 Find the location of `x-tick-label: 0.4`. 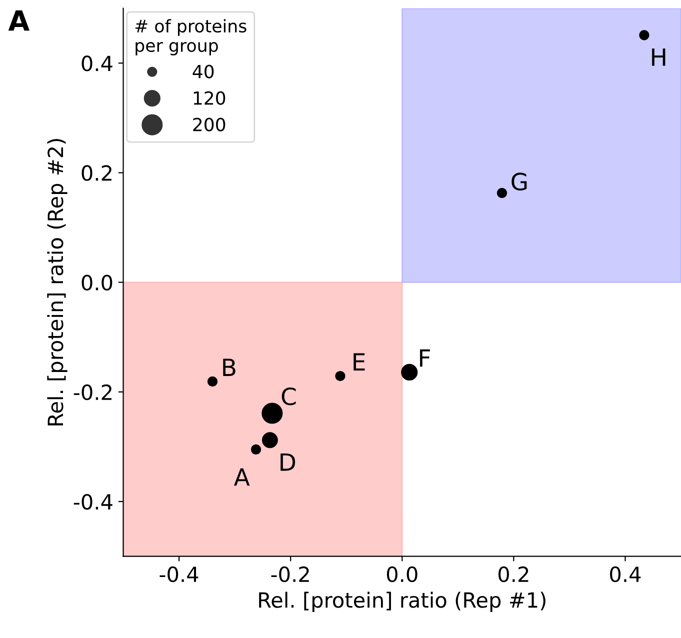

x-tick-label: 0.4 is located at coordinates (625, 574).